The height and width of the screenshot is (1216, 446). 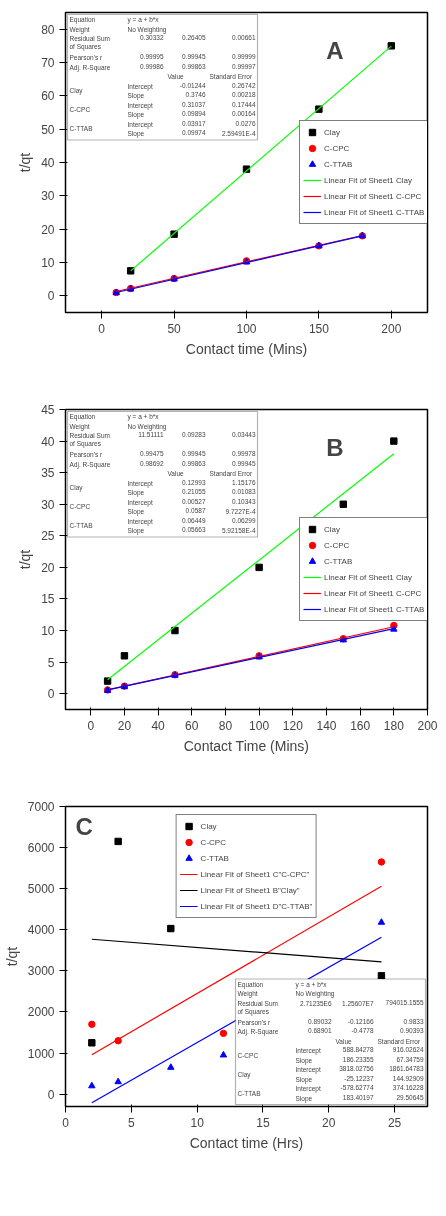 I want to click on x-axis-title: Contact time (Hrs), so click(x=246, y=1142).